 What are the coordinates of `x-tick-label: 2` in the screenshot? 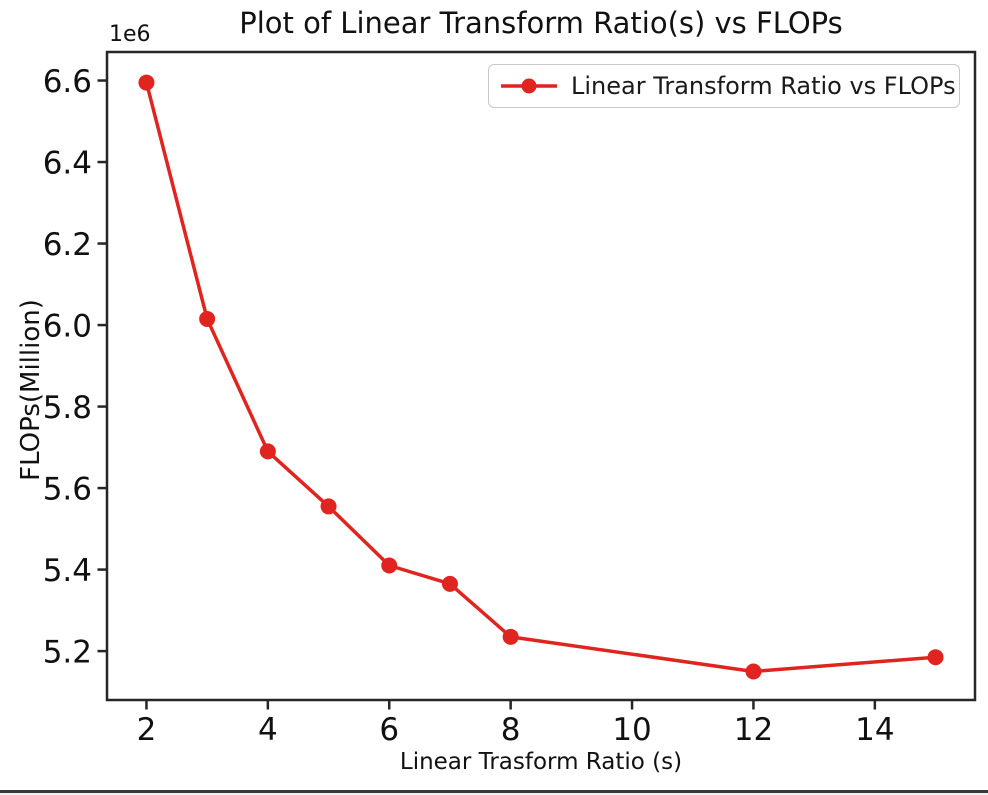 It's located at (147, 730).